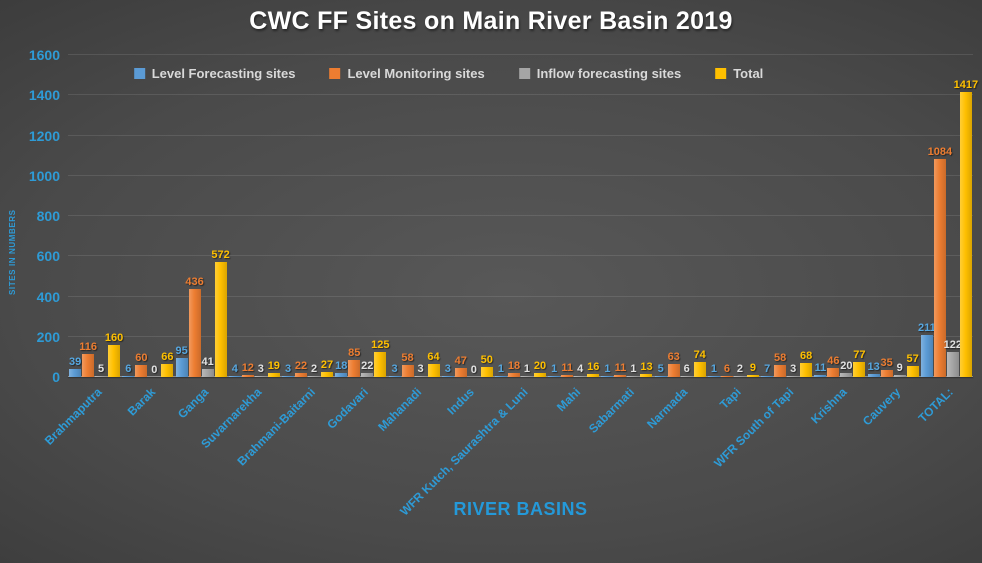 Image resolution: width=982 pixels, height=563 pixels. What do you see at coordinates (202, 238) in the screenshot?
I see `bar-group: 95 436 41 572 Ganga` at bounding box center [202, 238].